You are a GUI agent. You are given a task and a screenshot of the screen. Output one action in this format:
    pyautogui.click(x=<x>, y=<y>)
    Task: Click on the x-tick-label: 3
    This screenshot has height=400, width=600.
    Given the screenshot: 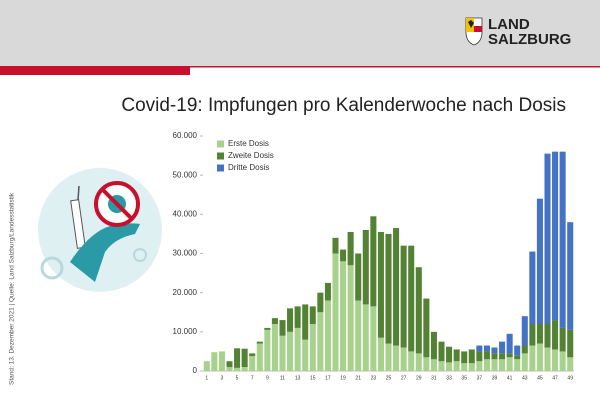 What is the action you would take?
    pyautogui.click(x=222, y=378)
    